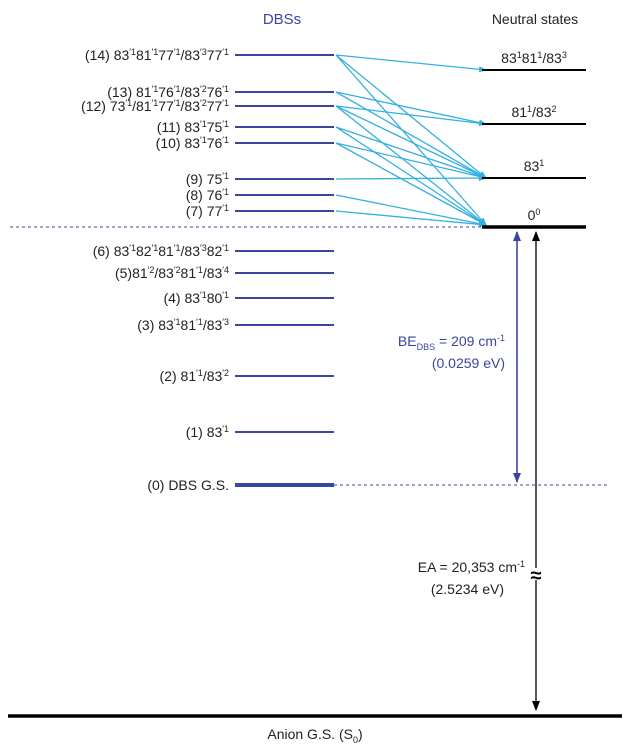 The width and height of the screenshot is (630, 745). What do you see at coordinates (157, 55) in the screenshot?
I see `dbs-level-14-label: (14) 83′181′177′1/83′377′1` at bounding box center [157, 55].